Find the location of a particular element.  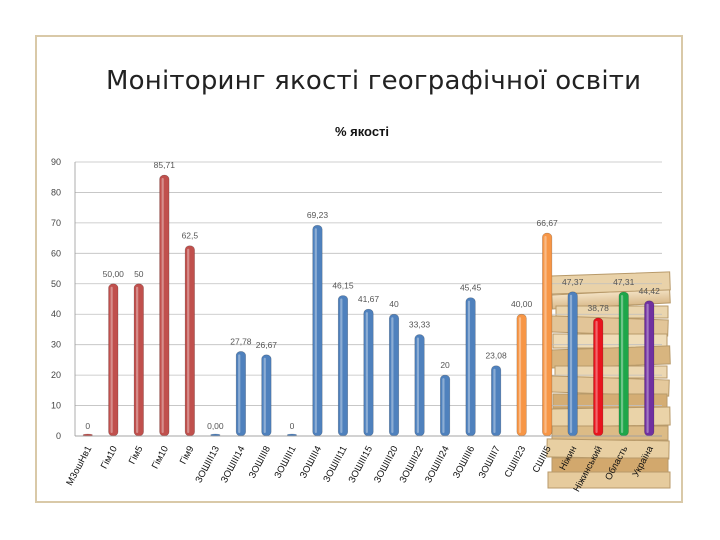

y-tick-label: 20 is located at coordinates (56, 375).